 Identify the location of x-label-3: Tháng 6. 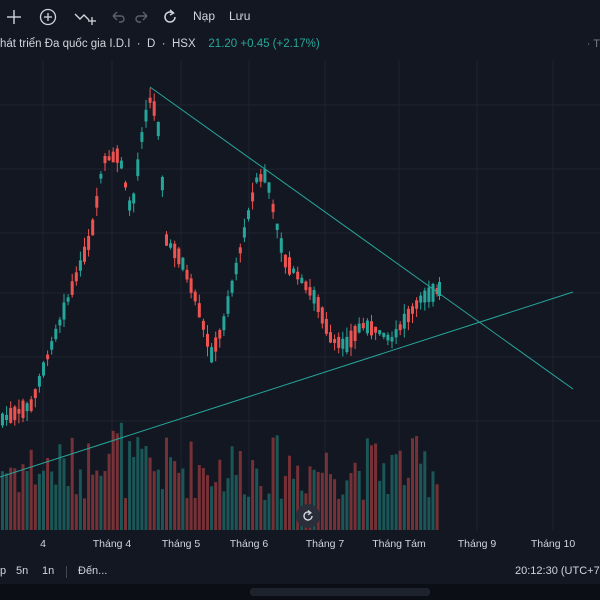
(249, 544).